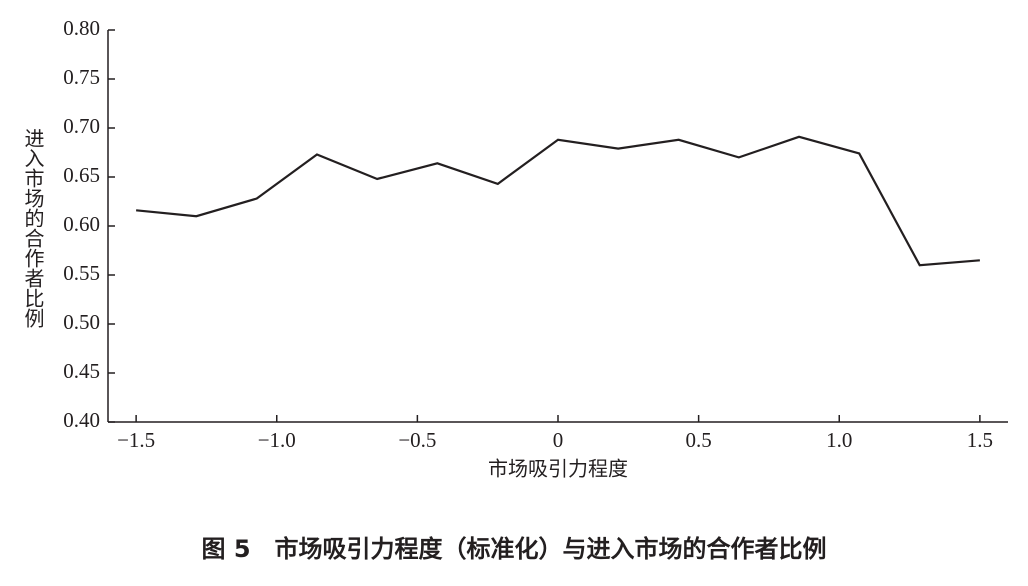 The width and height of the screenshot is (1028, 586). What do you see at coordinates (839, 440) in the screenshot?
I see `x-tick-label: 1.0` at bounding box center [839, 440].